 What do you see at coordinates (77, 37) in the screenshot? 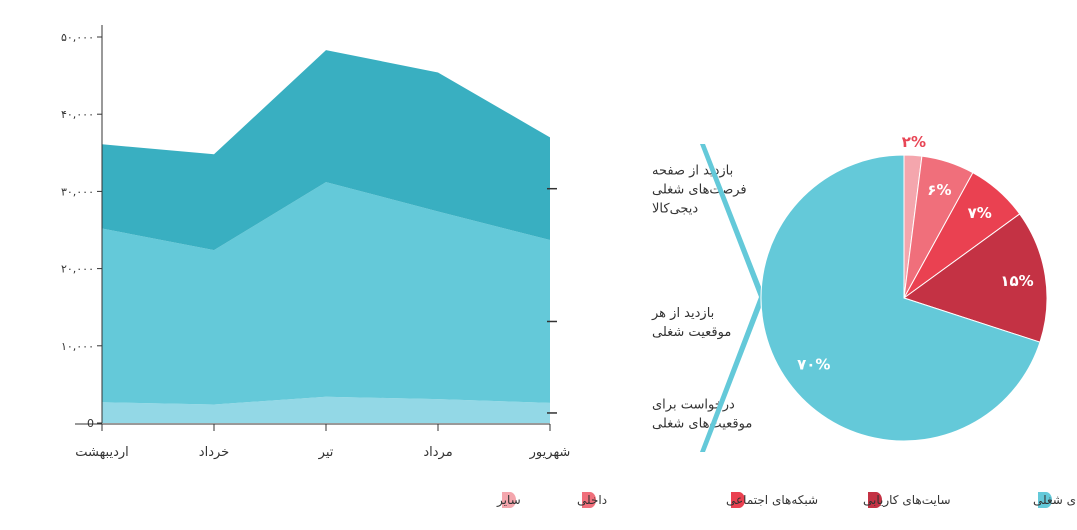
I see `y-tick-label: ۵۰,۰۰۰` at bounding box center [77, 37].